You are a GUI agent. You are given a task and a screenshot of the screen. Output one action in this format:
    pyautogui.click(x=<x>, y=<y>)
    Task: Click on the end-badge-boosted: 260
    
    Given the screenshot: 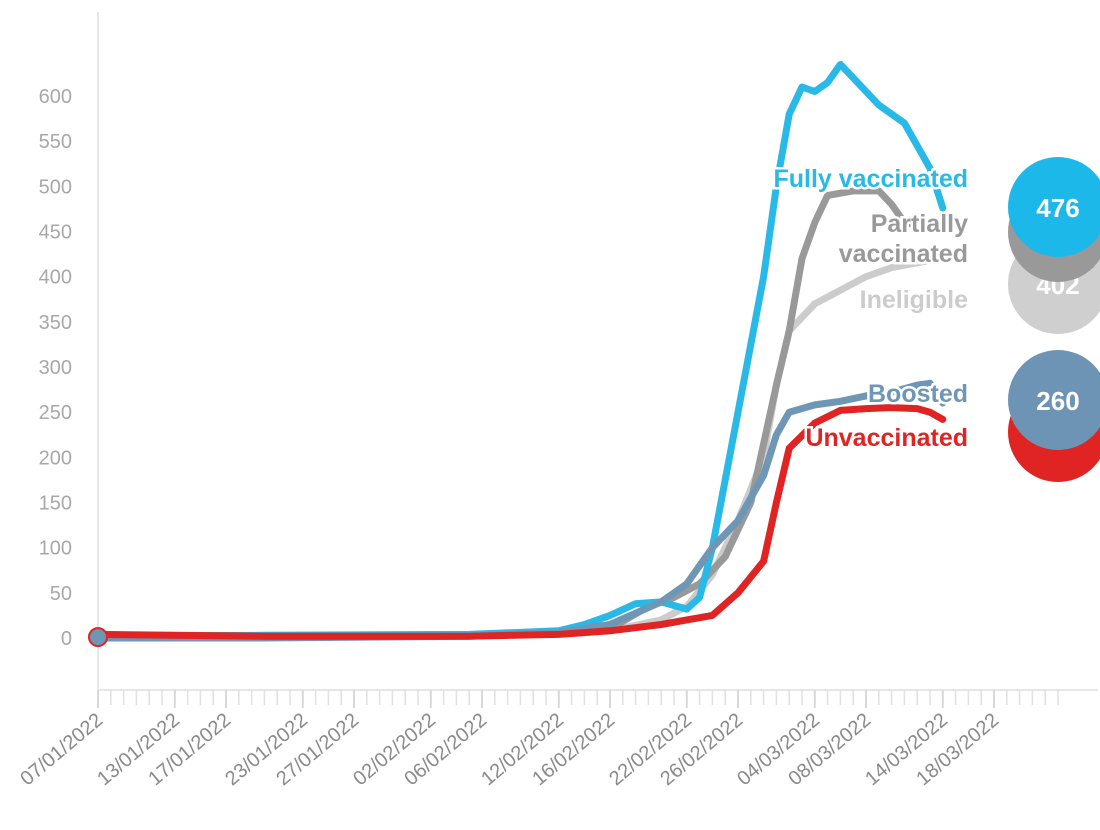 What is the action you would take?
    pyautogui.click(x=1054, y=400)
    